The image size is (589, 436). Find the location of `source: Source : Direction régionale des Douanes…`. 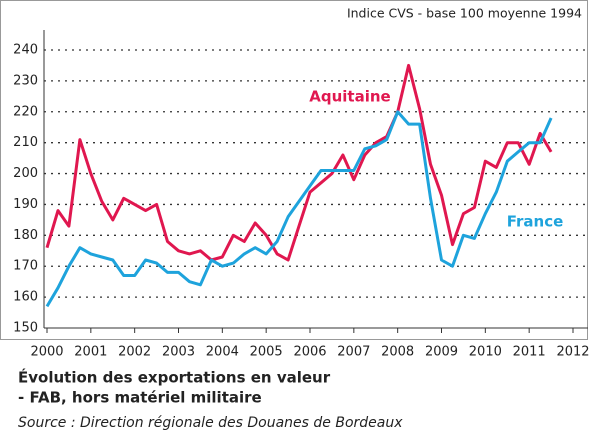

source: Source : Direction régionale des Douanes… is located at coordinates (210, 423).